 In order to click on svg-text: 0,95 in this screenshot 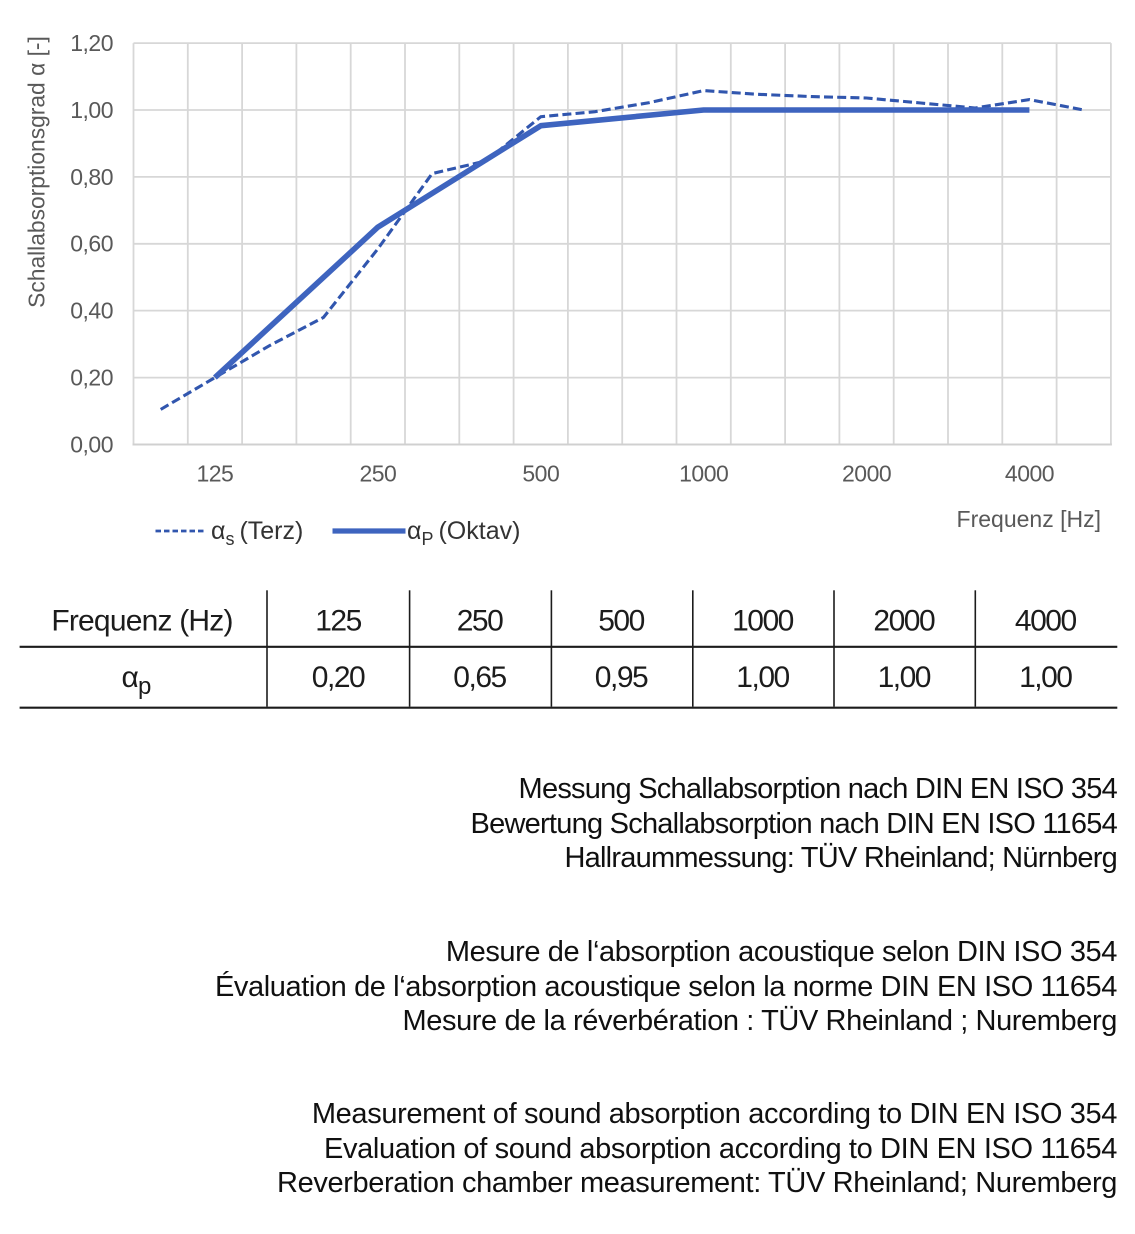, I will do `click(621, 677)`.